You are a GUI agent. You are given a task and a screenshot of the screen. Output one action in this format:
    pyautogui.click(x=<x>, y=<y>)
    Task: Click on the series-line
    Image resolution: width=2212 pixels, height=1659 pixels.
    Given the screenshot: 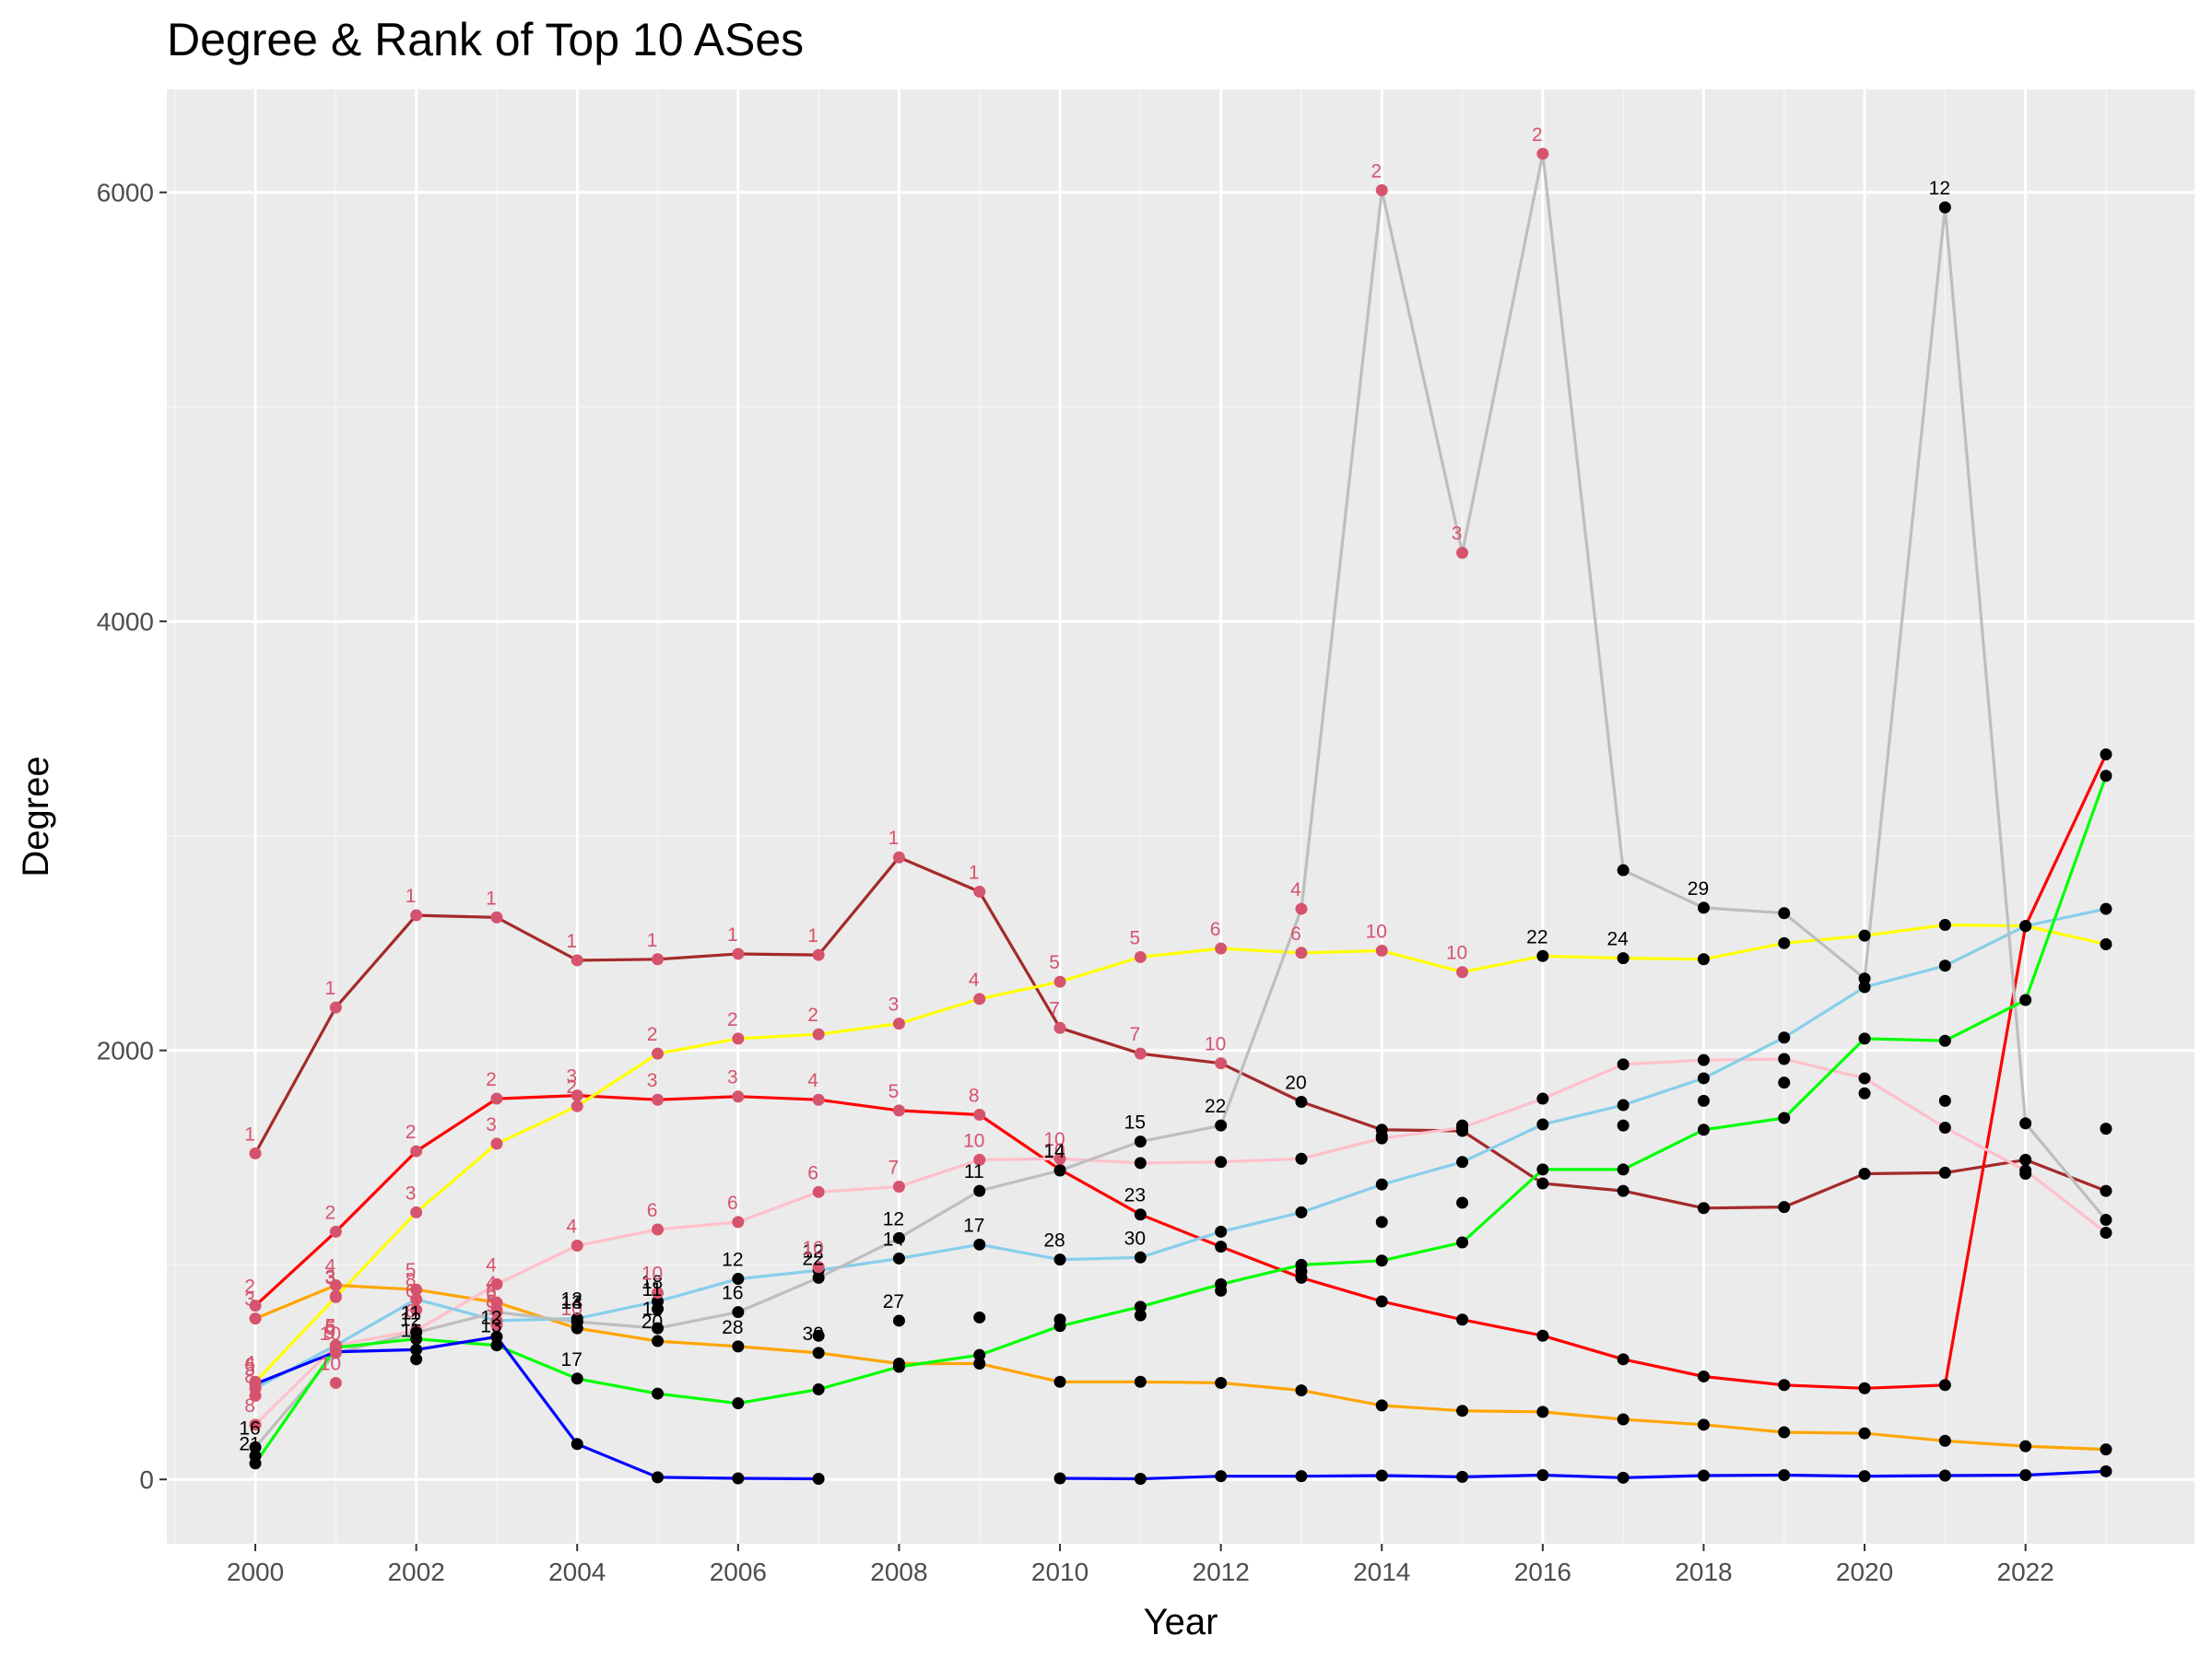 What is the action you would take?
    pyautogui.click(x=1180, y=1408)
    